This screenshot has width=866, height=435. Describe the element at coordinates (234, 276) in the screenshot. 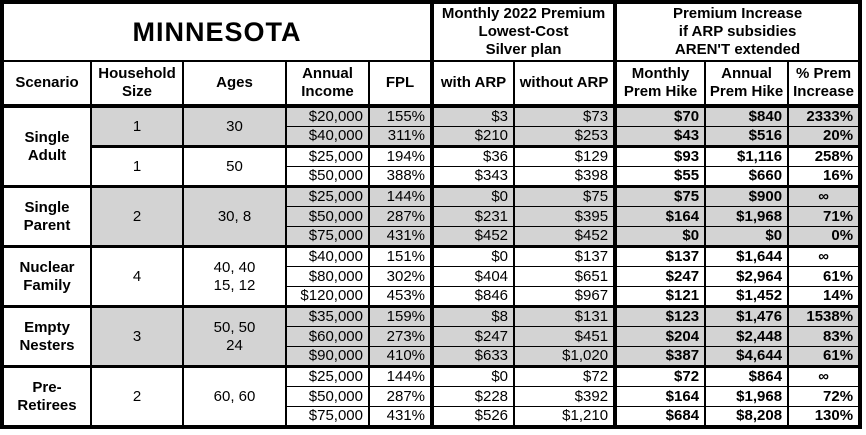

I see `ages-cell: 40, 40 15, 12` at that location.